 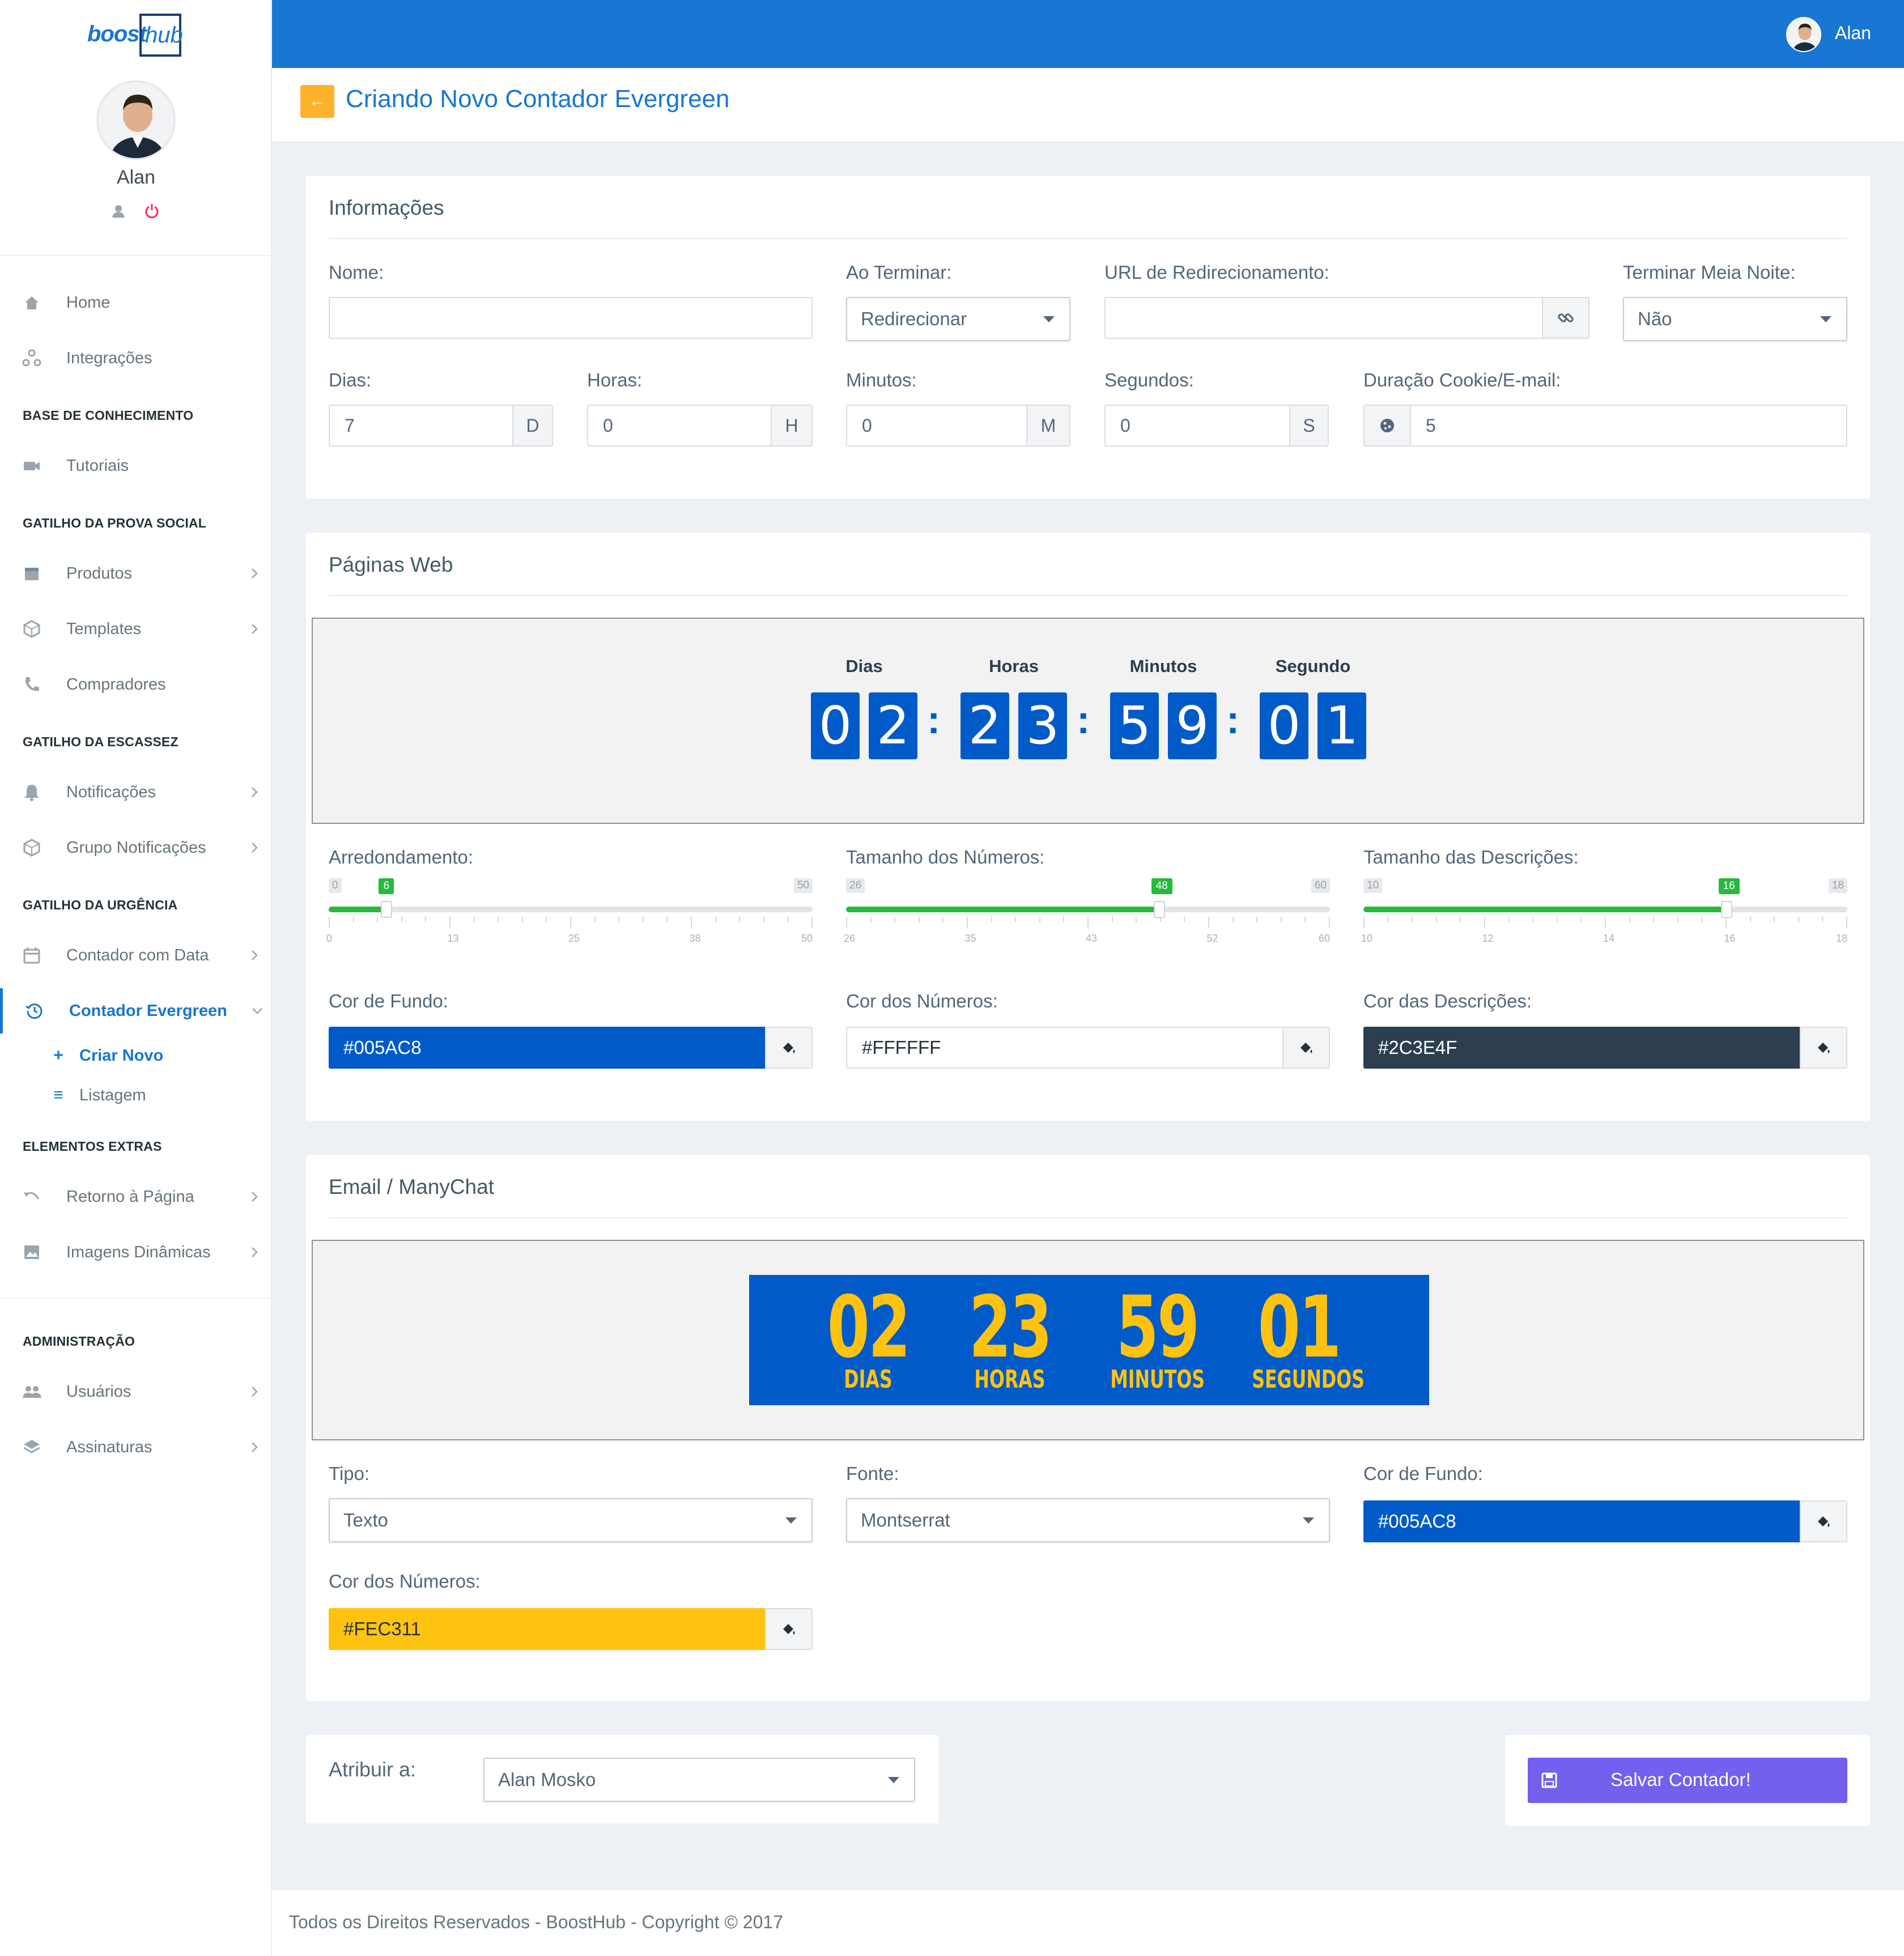 What do you see at coordinates (118, 211) in the screenshot?
I see `user-icon` at bounding box center [118, 211].